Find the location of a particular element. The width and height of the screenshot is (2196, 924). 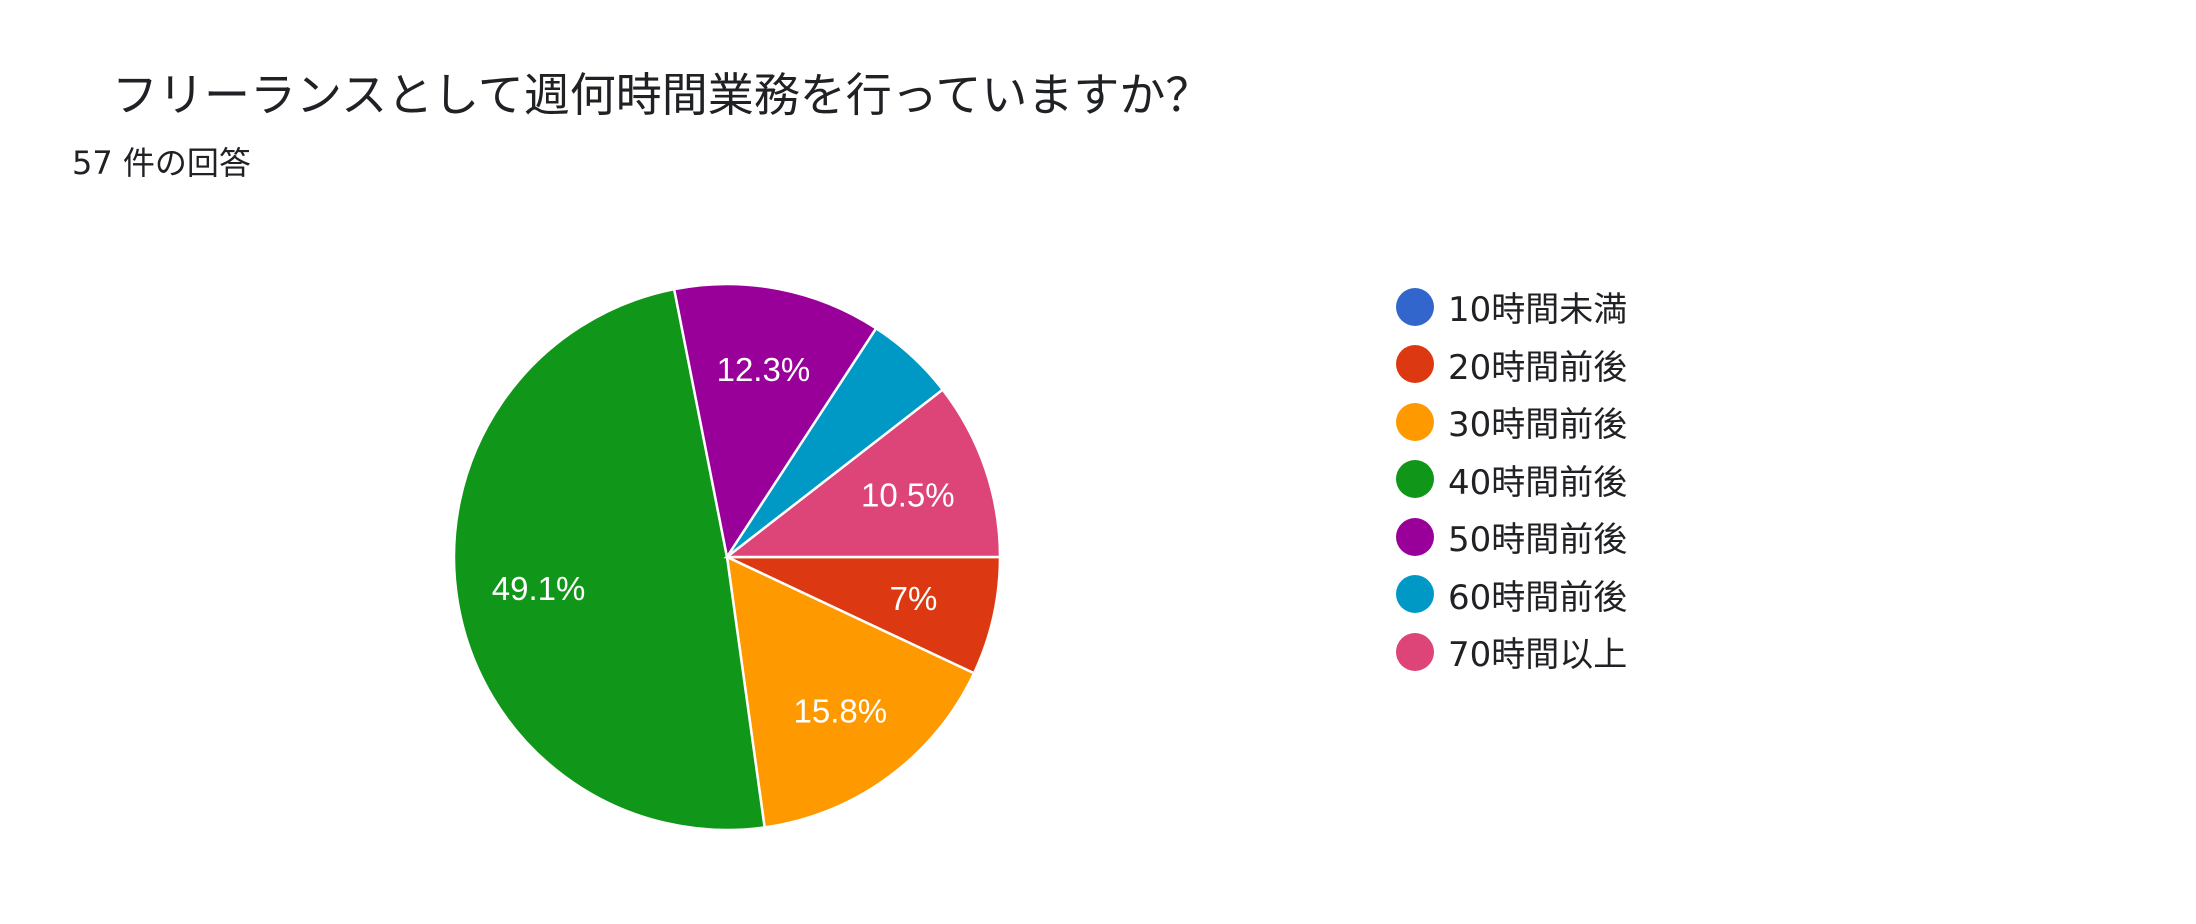

legend-label: 70時間以上 is located at coordinates (1538, 655).